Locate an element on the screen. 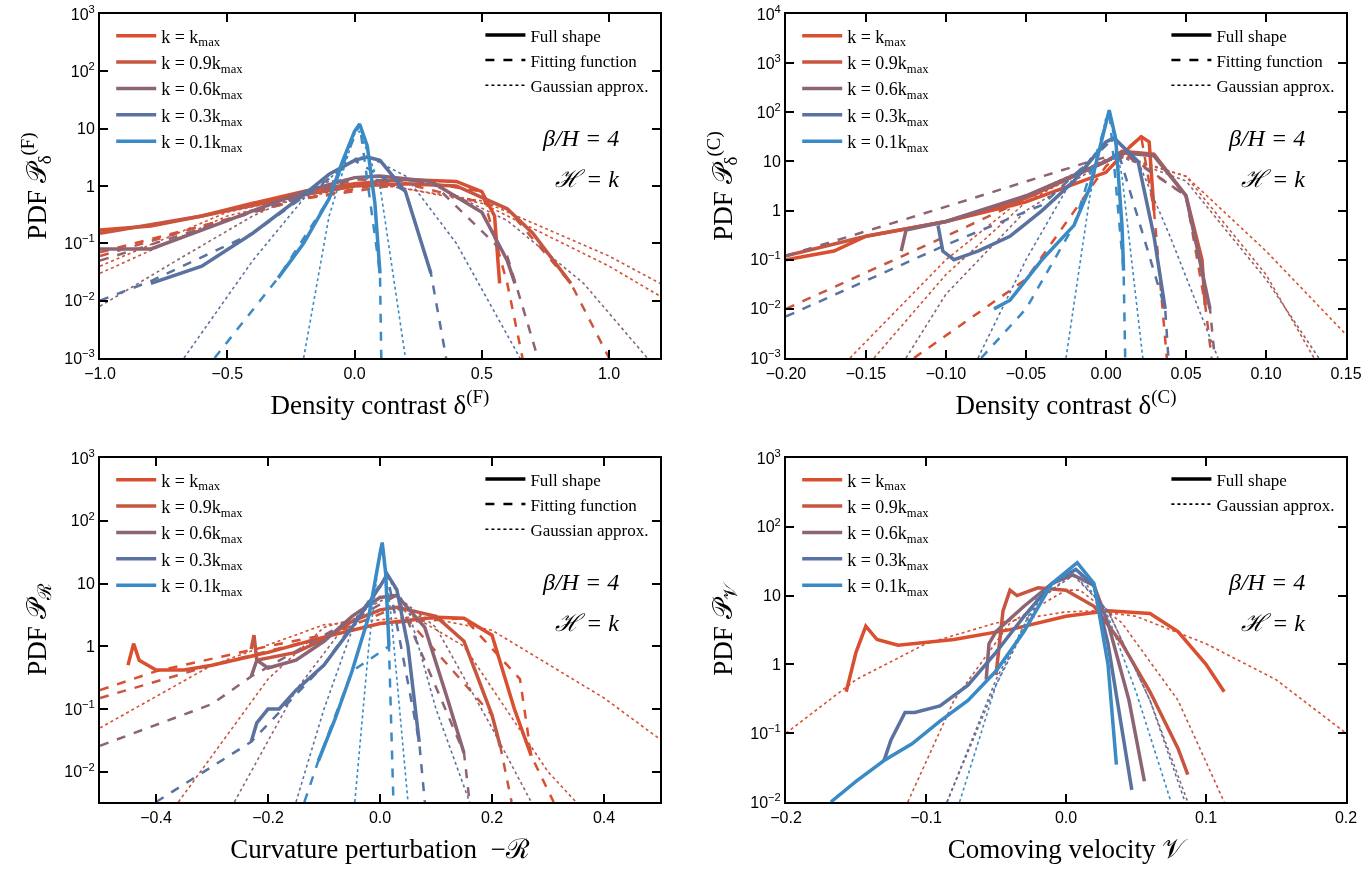 The height and width of the screenshot is (888, 1372). x-tick-label: 0.05 is located at coordinates (1186, 374).